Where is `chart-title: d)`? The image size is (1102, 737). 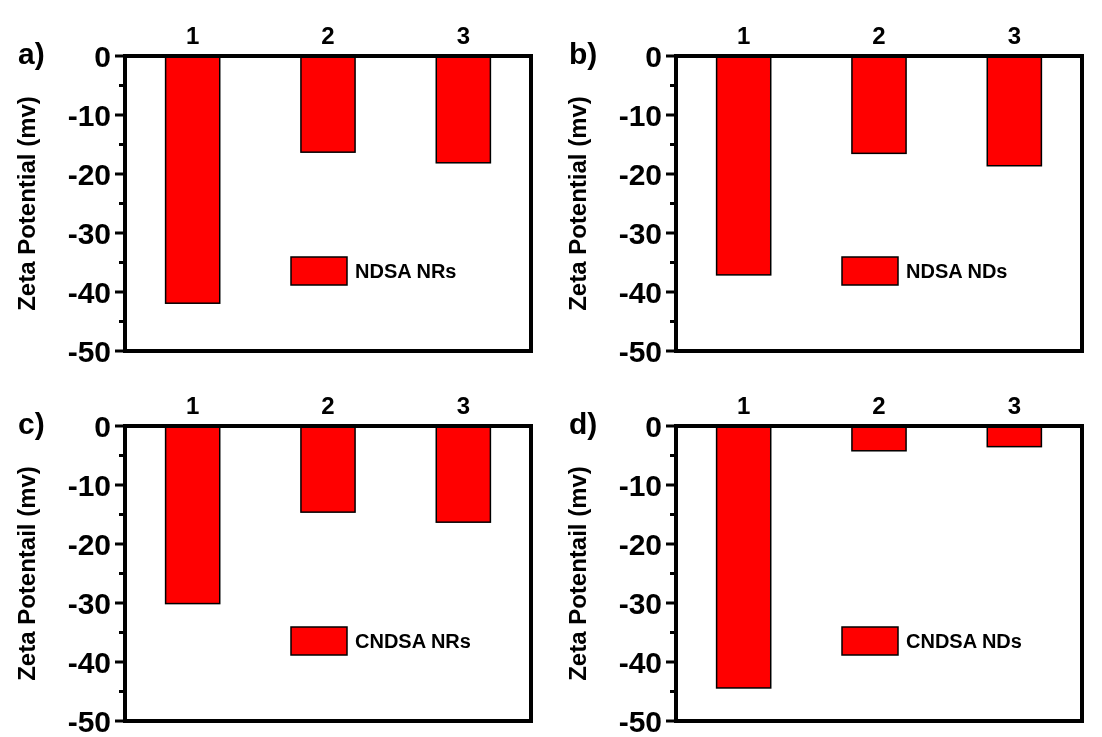
chart-title: d) is located at coordinates (583, 423).